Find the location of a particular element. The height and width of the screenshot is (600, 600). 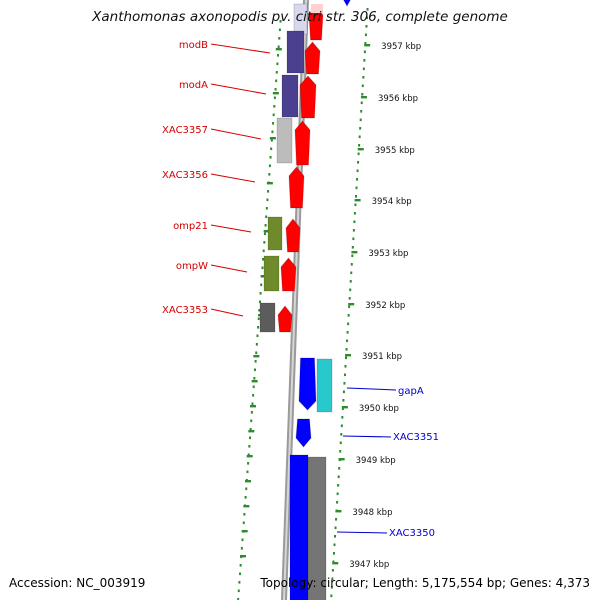

ruler-label: 3948 kbp is located at coordinates (372, 513).